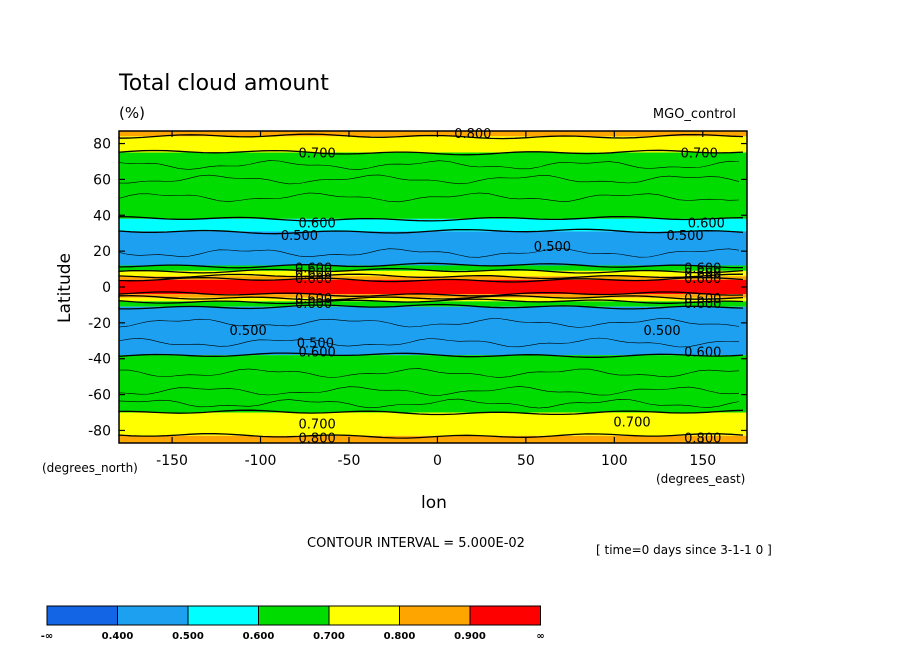 This screenshot has height=654, width=904. Describe the element at coordinates (99, 396) in the screenshot. I see `y-tick-label: -60` at that location.